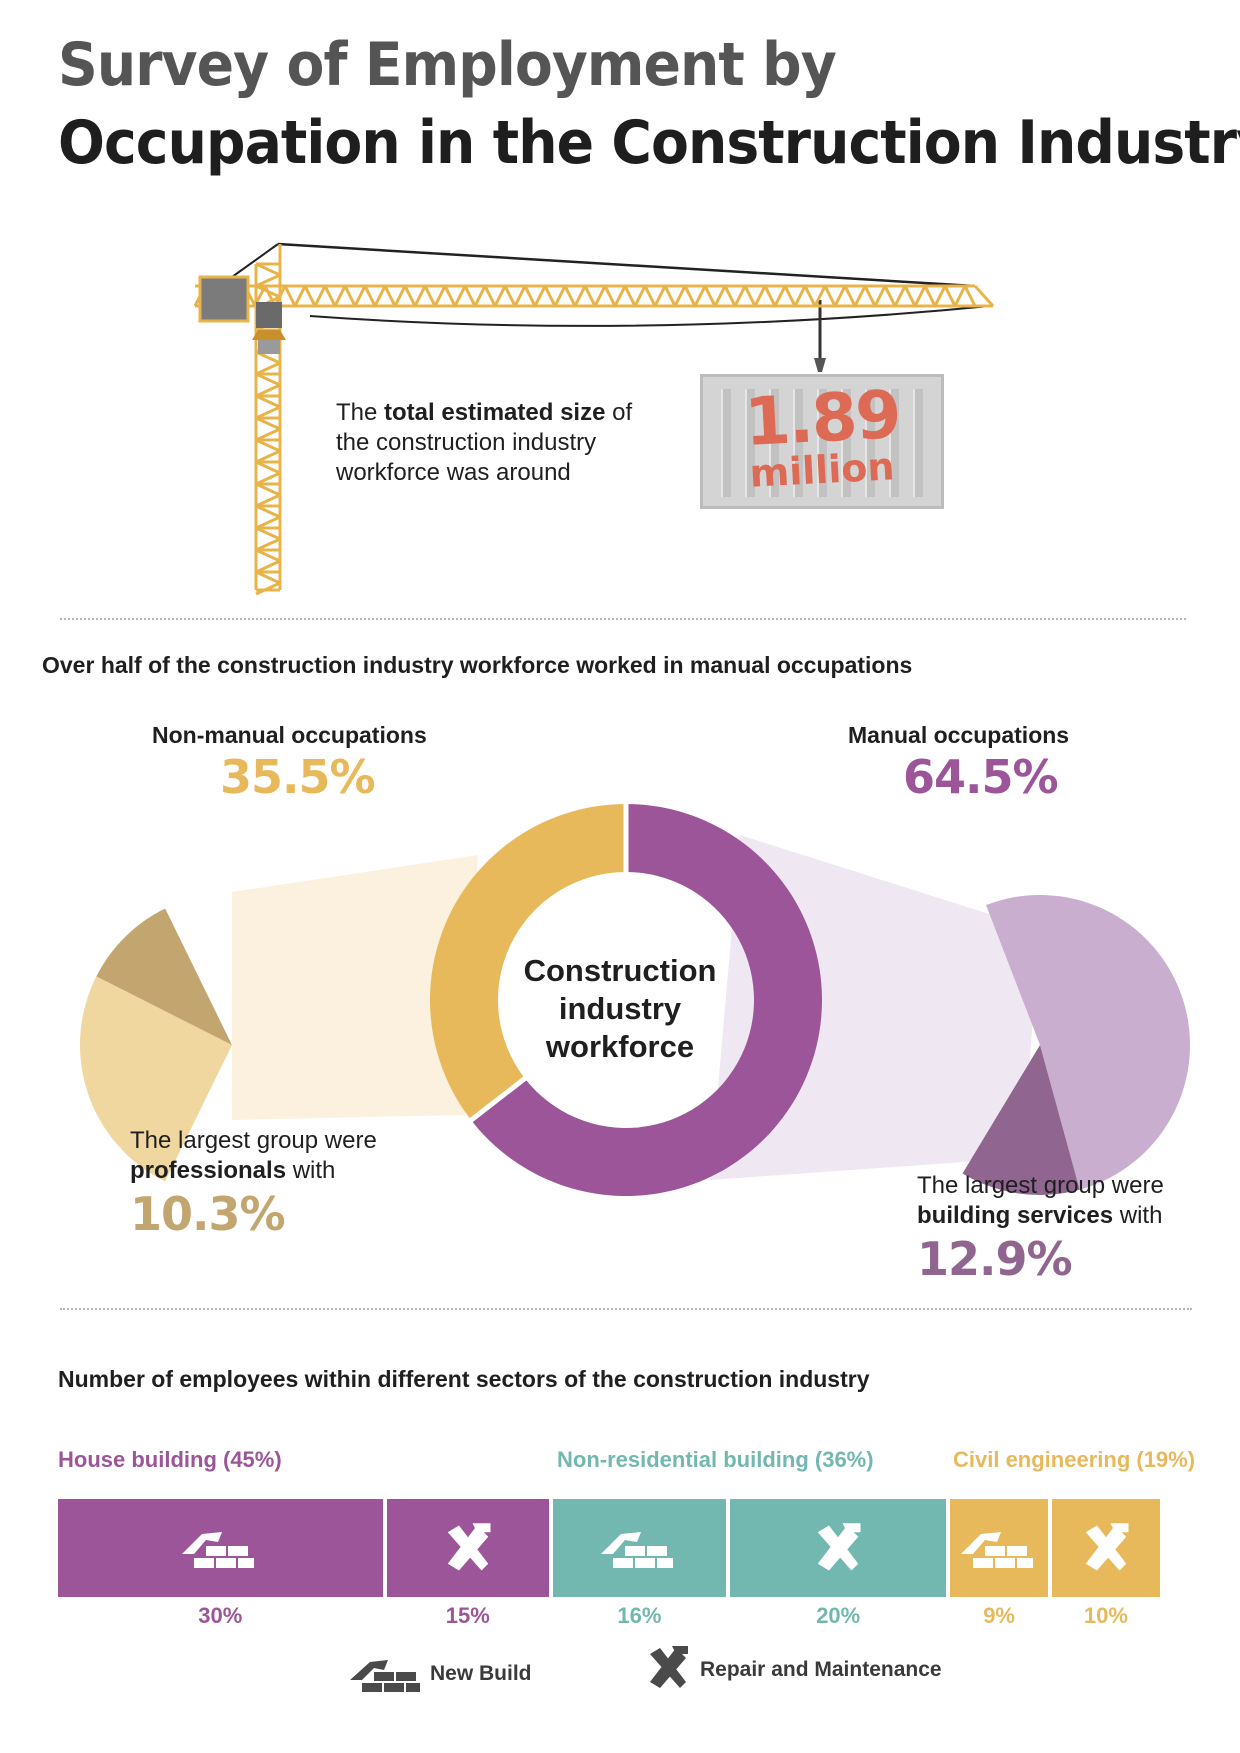 This screenshot has height=1753, width=1240. I want to click on donut-slice-manual, so click(646, 1000).